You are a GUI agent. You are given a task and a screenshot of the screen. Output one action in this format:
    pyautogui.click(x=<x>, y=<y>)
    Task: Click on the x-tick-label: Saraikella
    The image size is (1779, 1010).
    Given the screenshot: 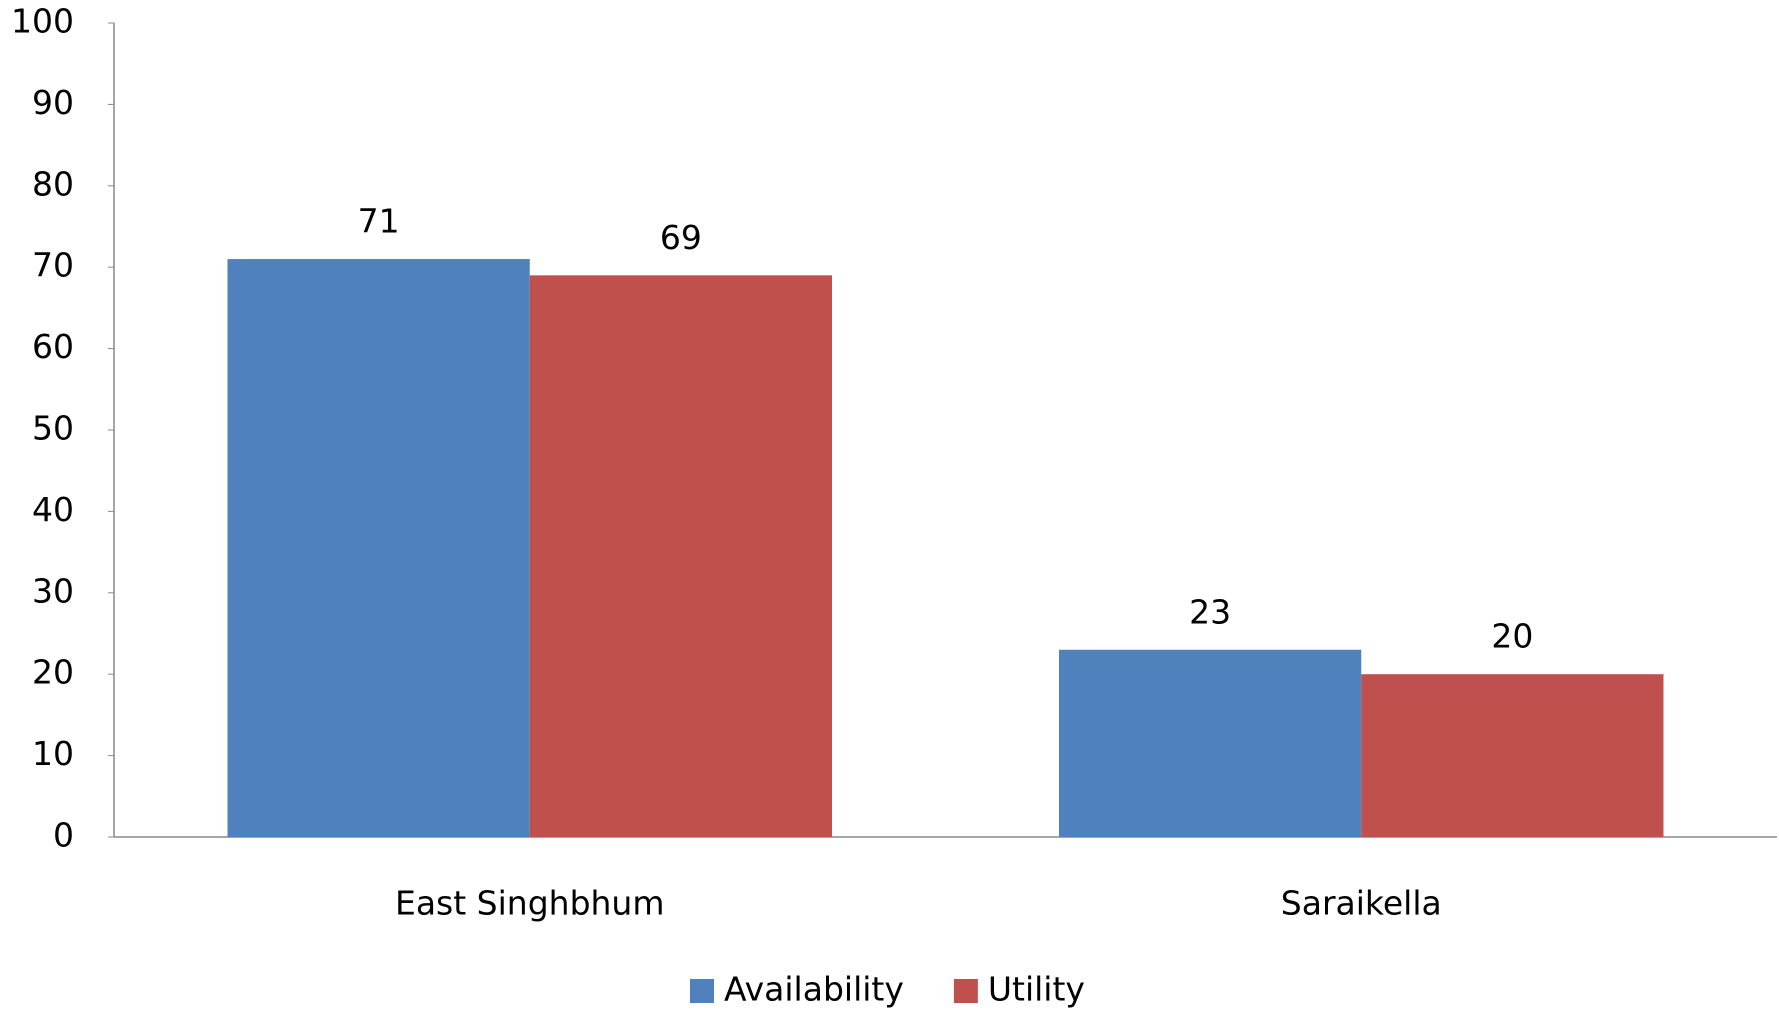 What is the action you would take?
    pyautogui.click(x=1361, y=903)
    